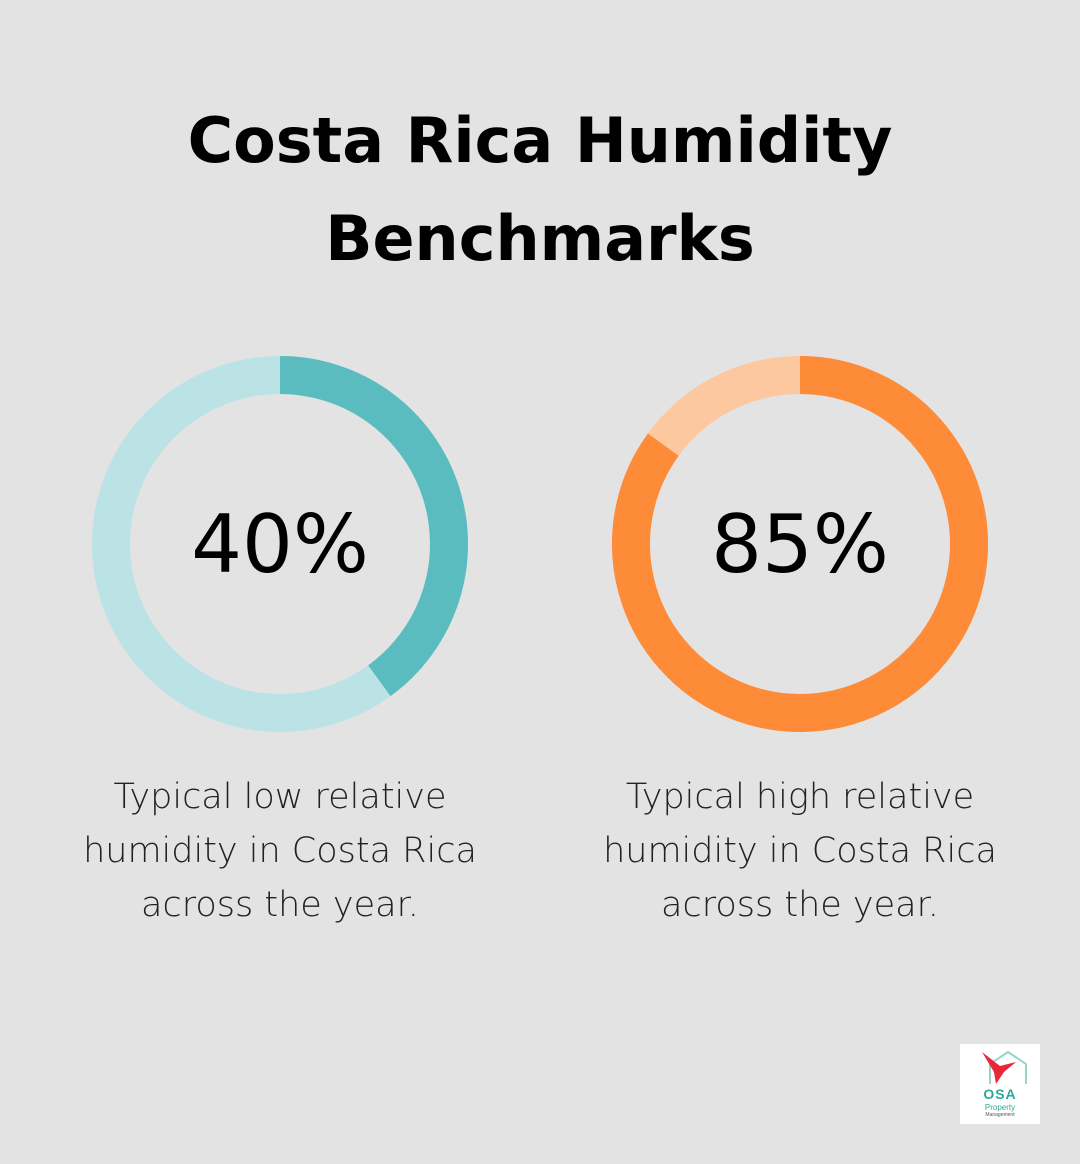  I want to click on value-label: 85%, so click(800, 544).